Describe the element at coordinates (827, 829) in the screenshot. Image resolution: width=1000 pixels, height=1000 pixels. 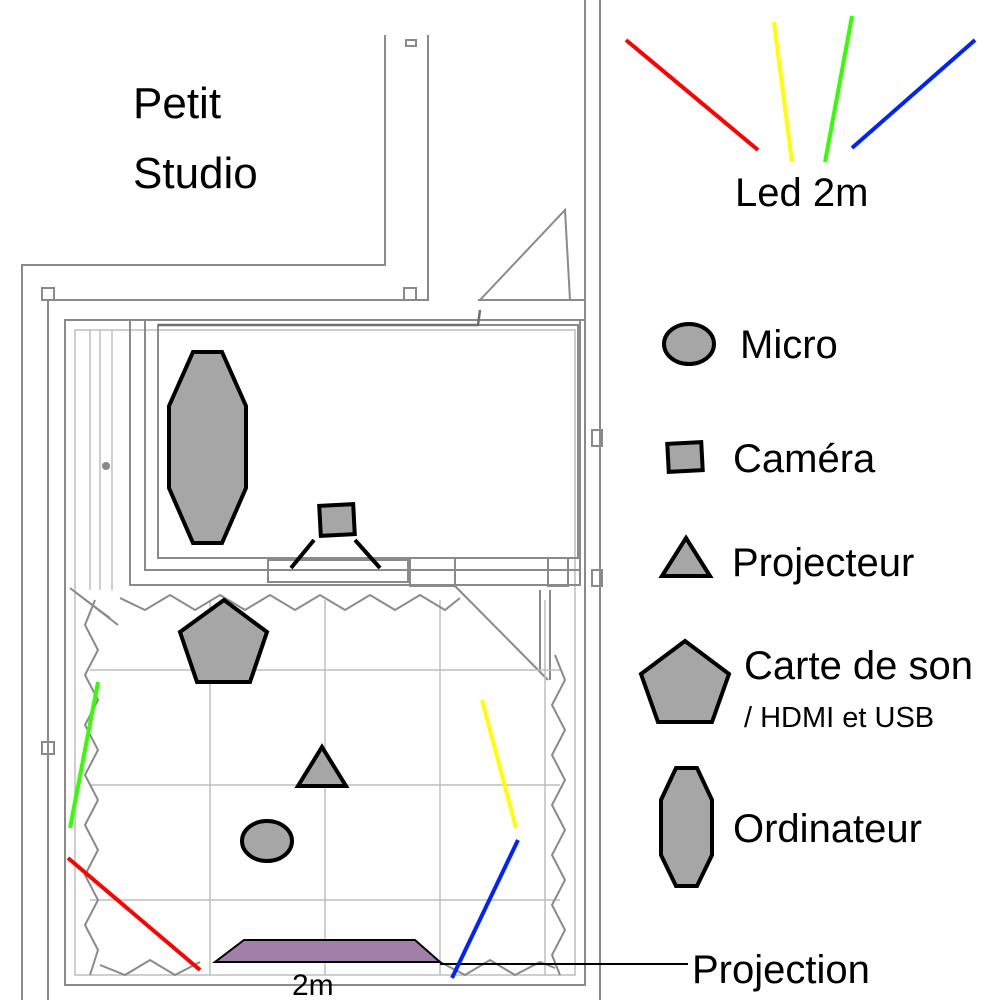
I see `legend-ordinateur-label: Ordinateur` at that location.